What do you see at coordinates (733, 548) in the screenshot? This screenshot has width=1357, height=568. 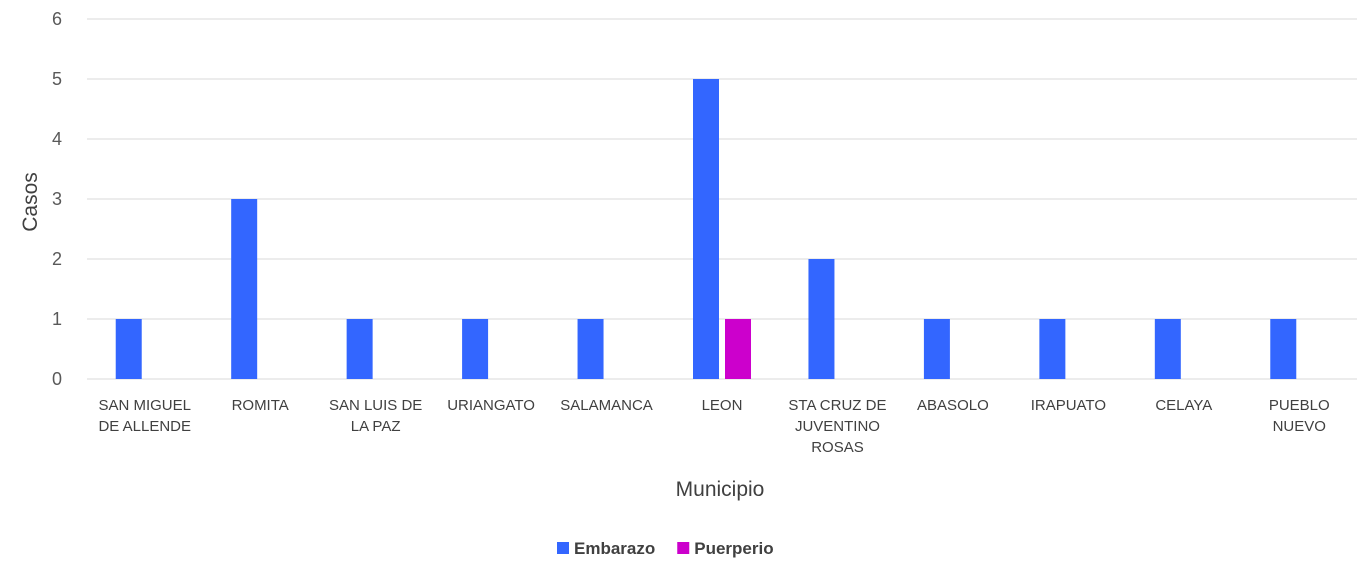 I see `legend-label-puerperio: Puerperio` at bounding box center [733, 548].